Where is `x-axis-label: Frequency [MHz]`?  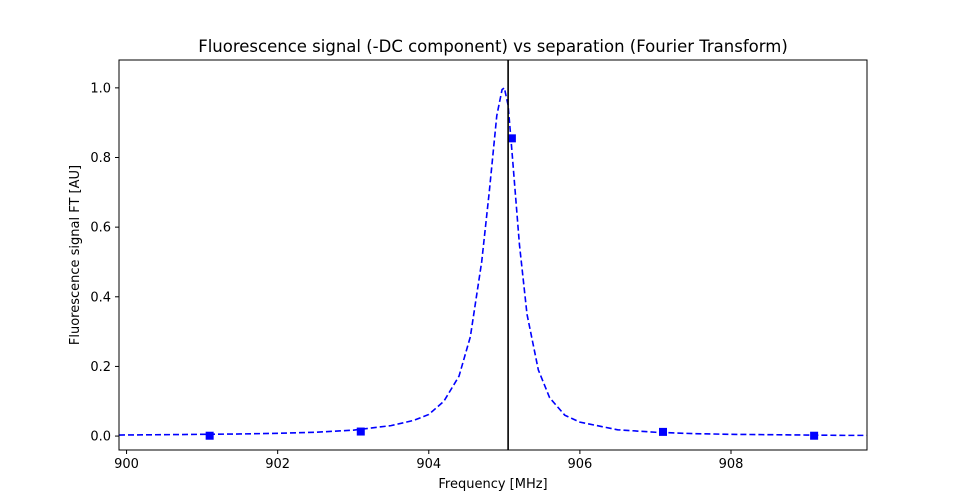
x-axis-label: Frequency [MHz] is located at coordinates (492, 484).